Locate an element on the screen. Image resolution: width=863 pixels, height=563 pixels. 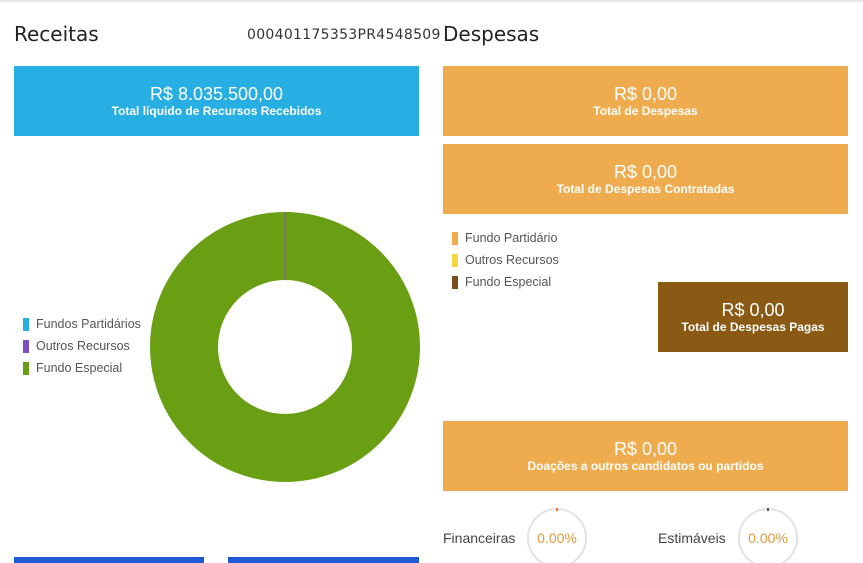
despesas-contratadas-label: Total de Despesas Contratadas is located at coordinates (645, 189).